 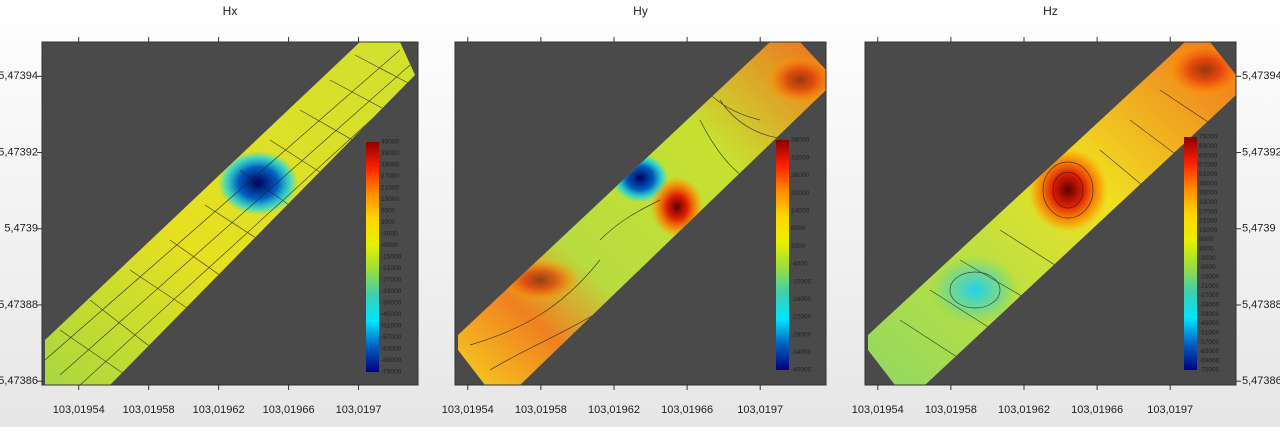 I want to click on colorbar-label: 2000, so click(x=798, y=246).